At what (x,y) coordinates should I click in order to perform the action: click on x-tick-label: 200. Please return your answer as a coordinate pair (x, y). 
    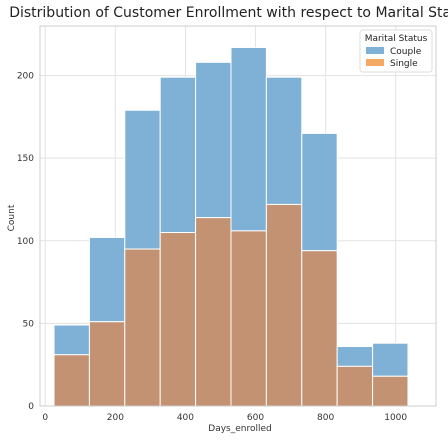
    Looking at the image, I should click on (115, 418).